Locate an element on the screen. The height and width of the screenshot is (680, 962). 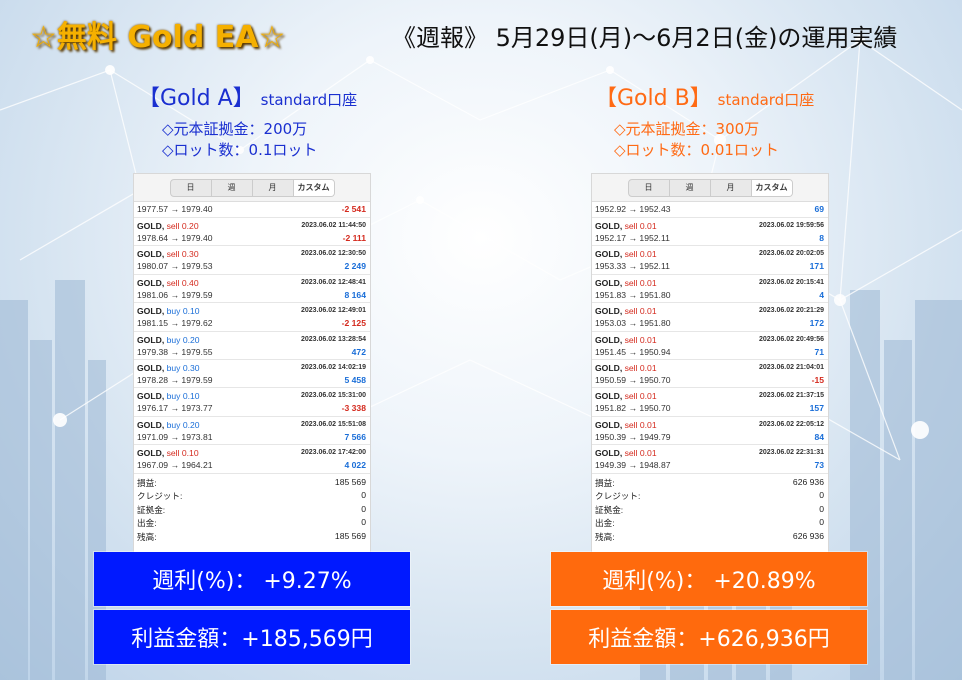
trade-time: 2023.06.02 21:37:15 is located at coordinates (791, 396).